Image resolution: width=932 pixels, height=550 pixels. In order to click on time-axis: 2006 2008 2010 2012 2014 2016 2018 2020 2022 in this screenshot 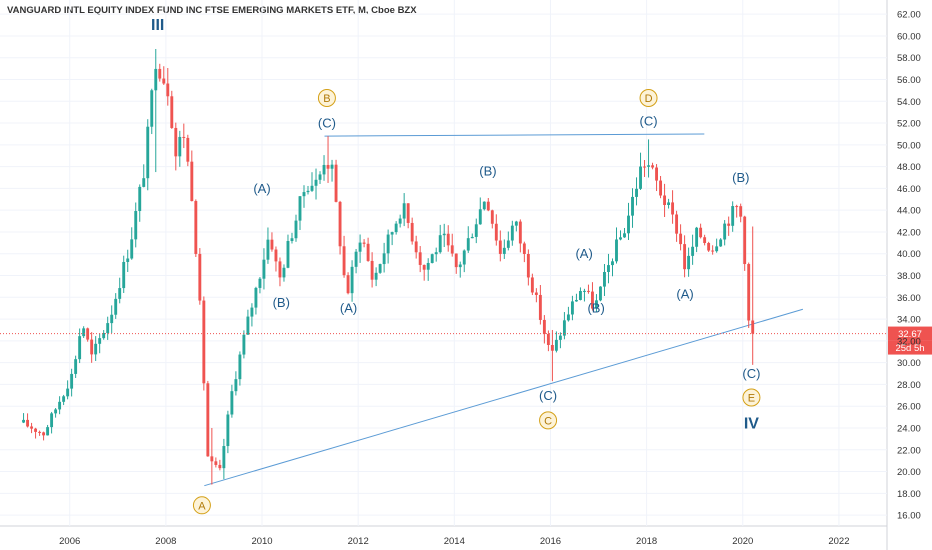, I will do `click(454, 541)`.